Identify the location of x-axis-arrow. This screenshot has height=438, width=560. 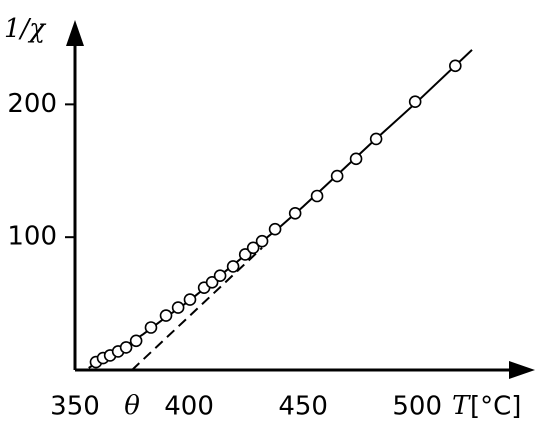
(522, 370).